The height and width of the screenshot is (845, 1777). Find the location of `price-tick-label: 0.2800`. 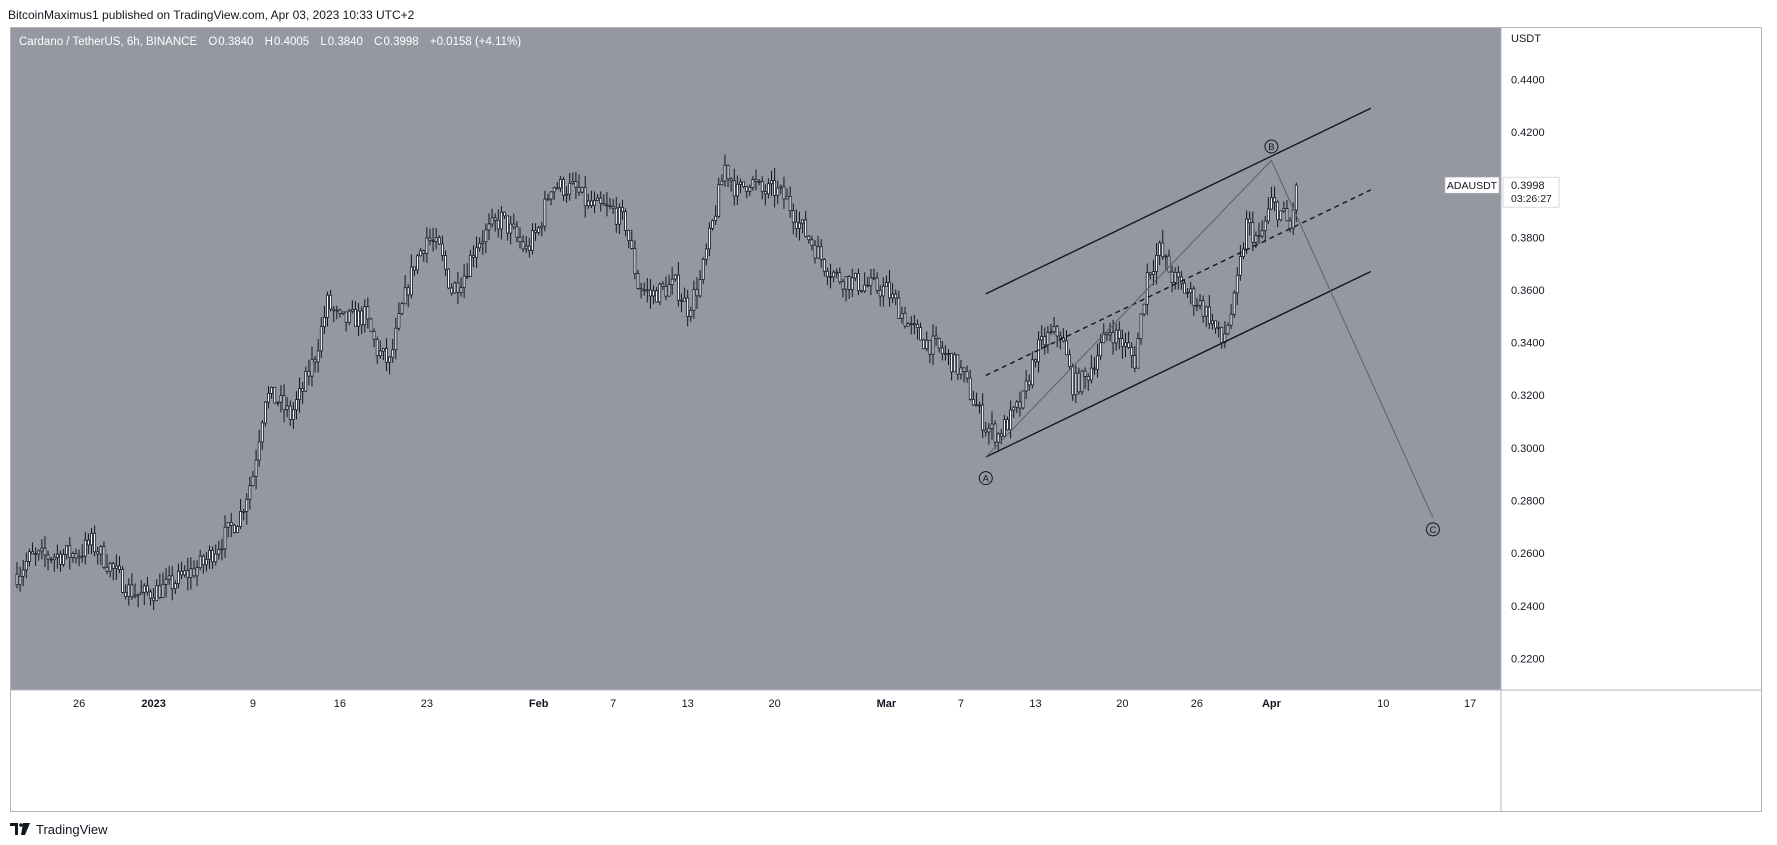

price-tick-label: 0.2800 is located at coordinates (1528, 501).